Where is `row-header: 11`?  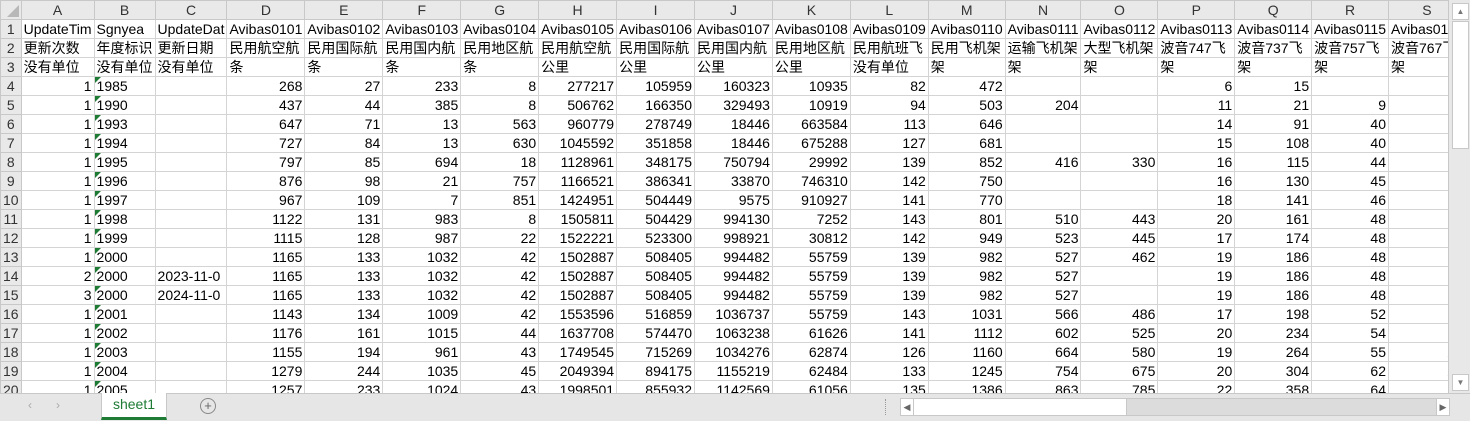
row-header: 11 is located at coordinates (11, 219).